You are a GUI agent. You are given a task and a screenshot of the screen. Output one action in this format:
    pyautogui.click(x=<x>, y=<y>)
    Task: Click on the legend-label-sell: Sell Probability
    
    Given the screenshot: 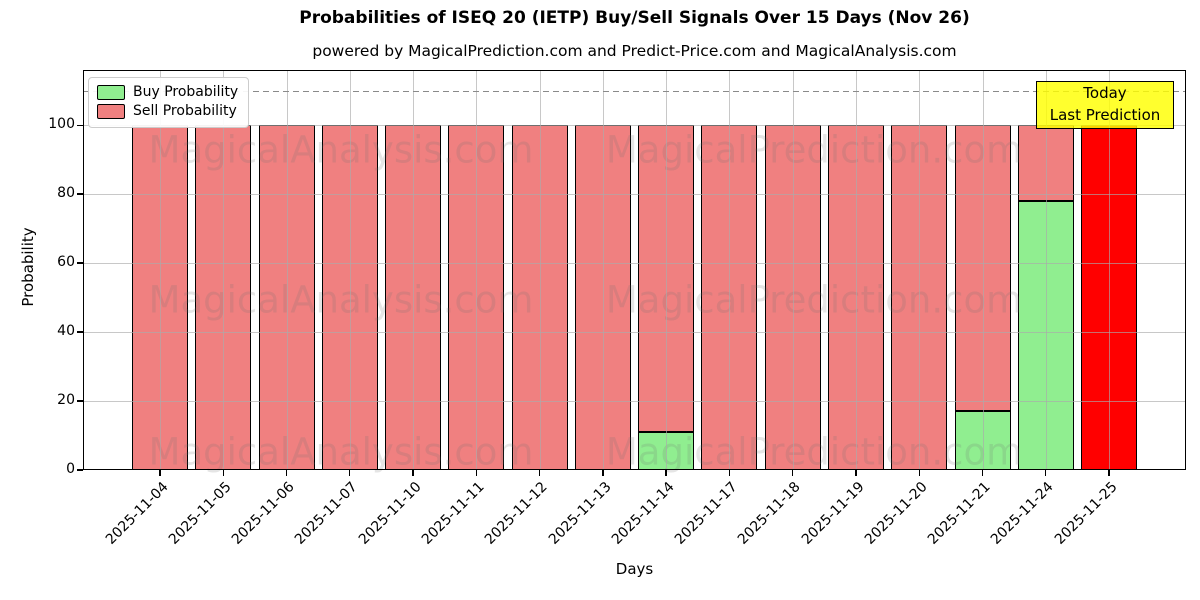 What is the action you would take?
    pyautogui.click(x=185, y=111)
    